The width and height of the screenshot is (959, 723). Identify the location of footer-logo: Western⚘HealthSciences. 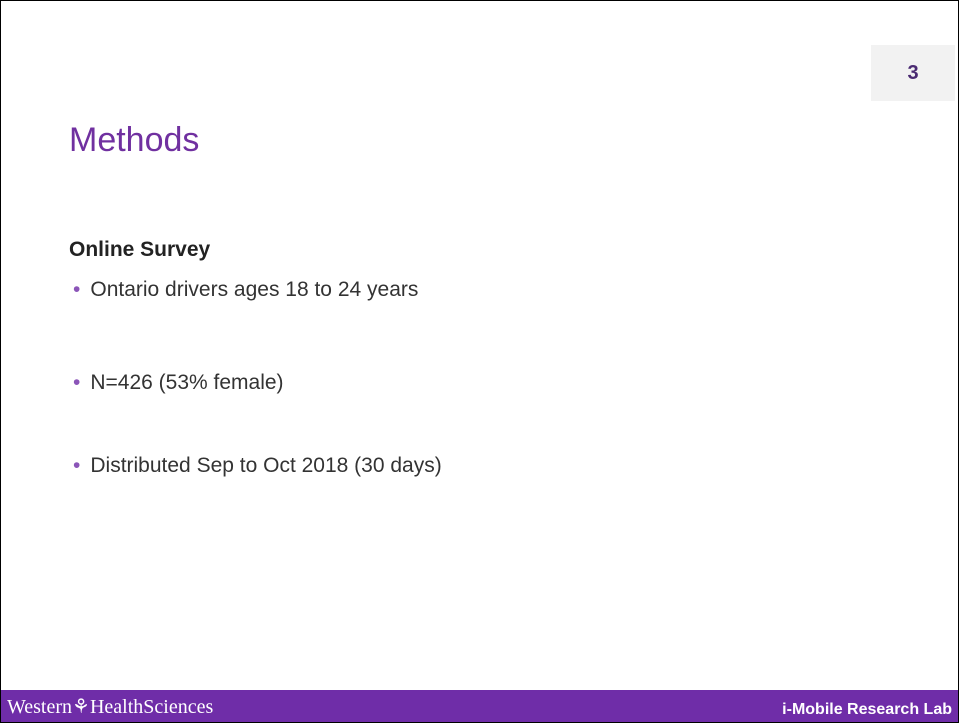
(110, 707).